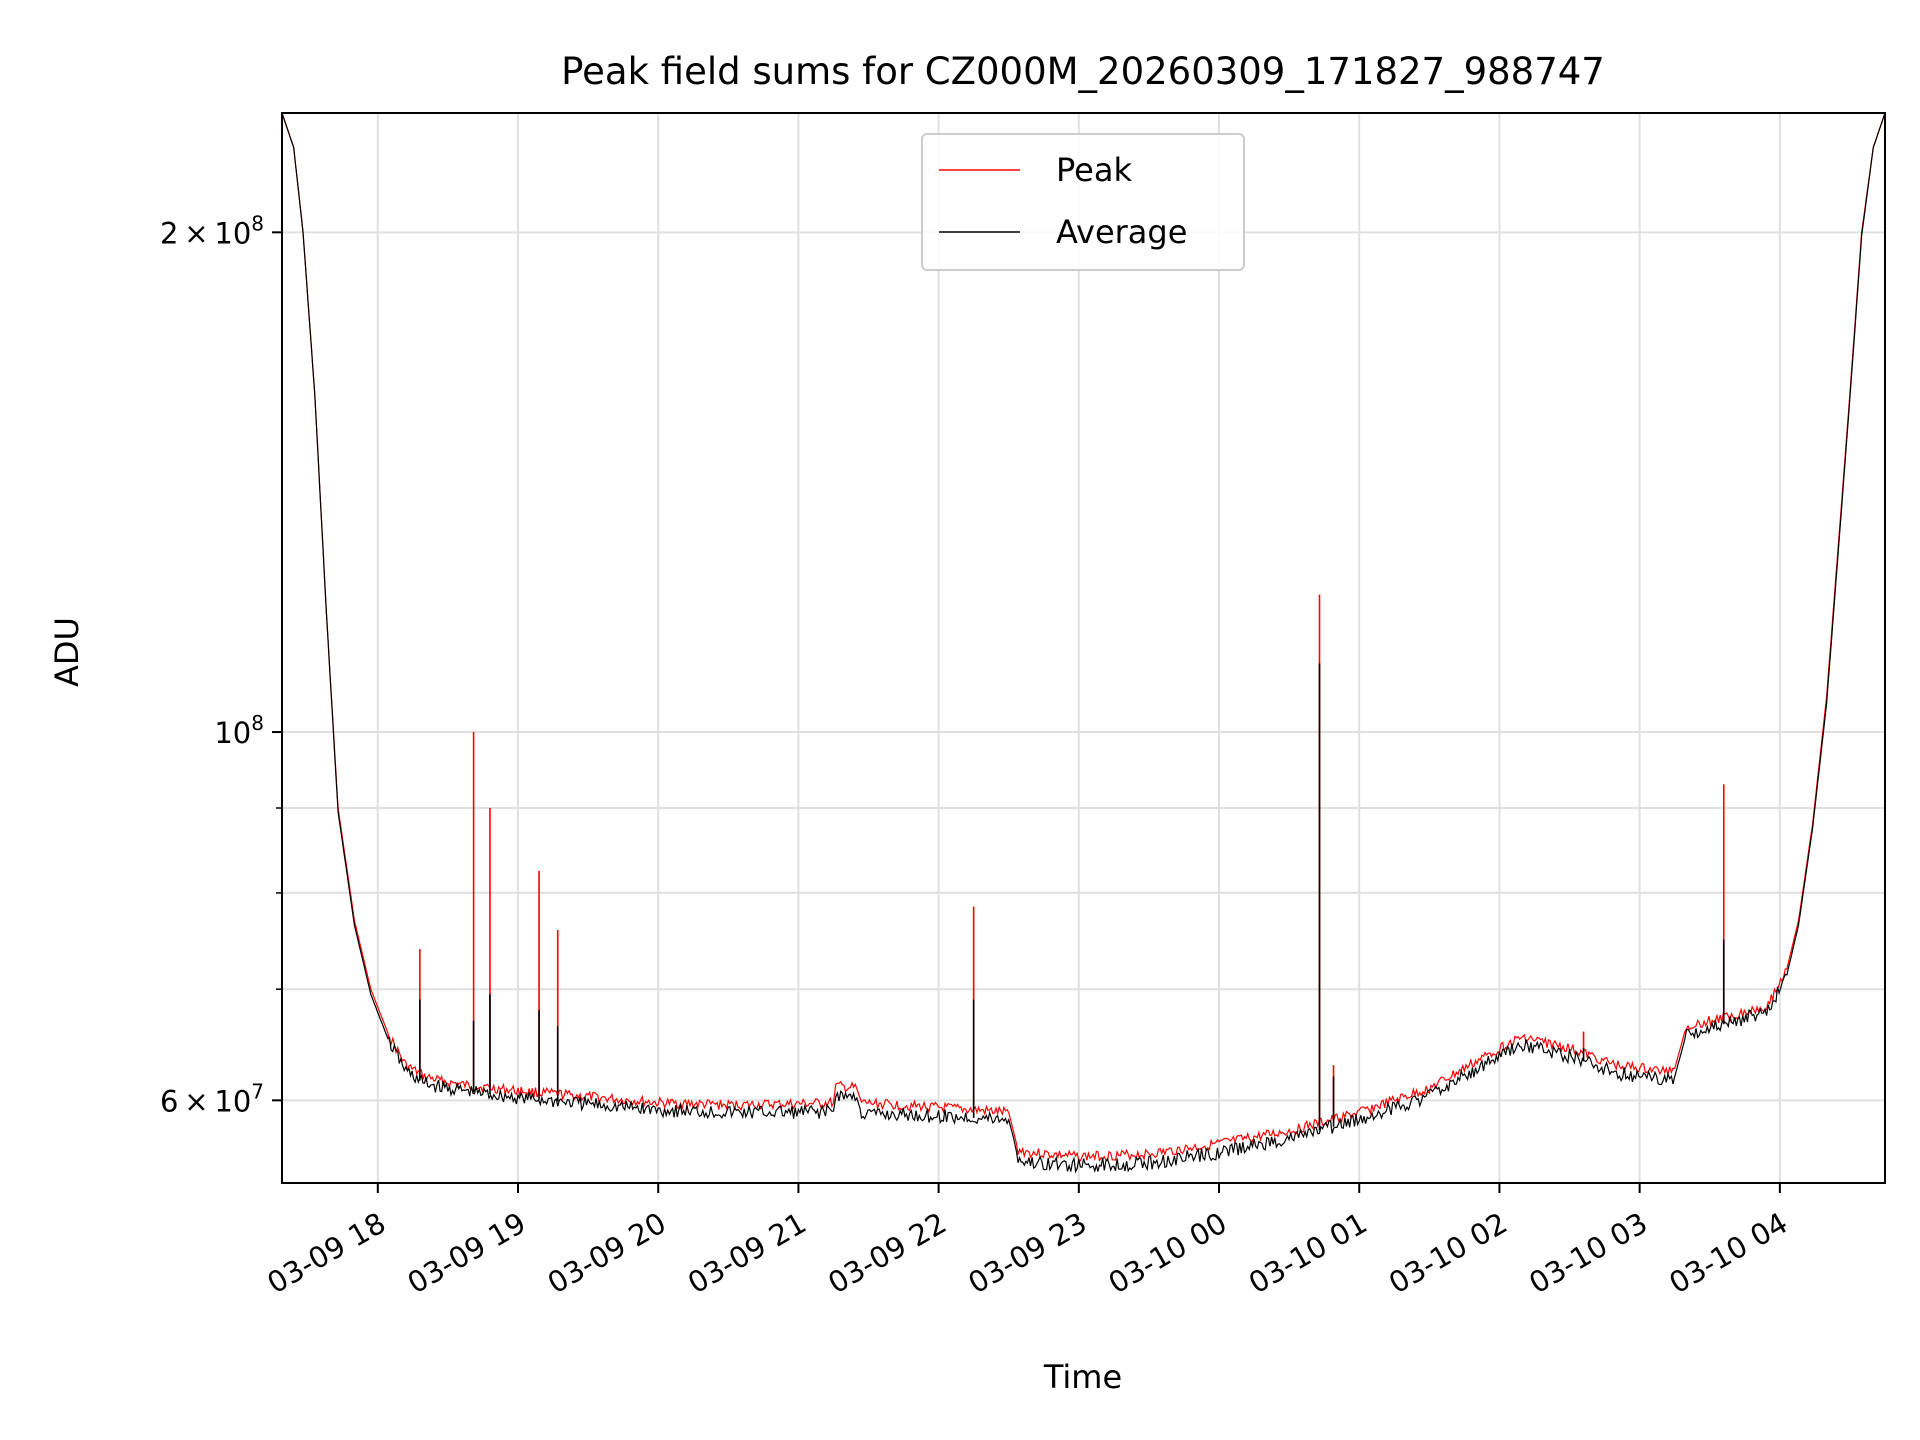  Describe the element at coordinates (212, 1098) in the screenshot. I see `y-tick-label: 6 × 10⁷` at that location.